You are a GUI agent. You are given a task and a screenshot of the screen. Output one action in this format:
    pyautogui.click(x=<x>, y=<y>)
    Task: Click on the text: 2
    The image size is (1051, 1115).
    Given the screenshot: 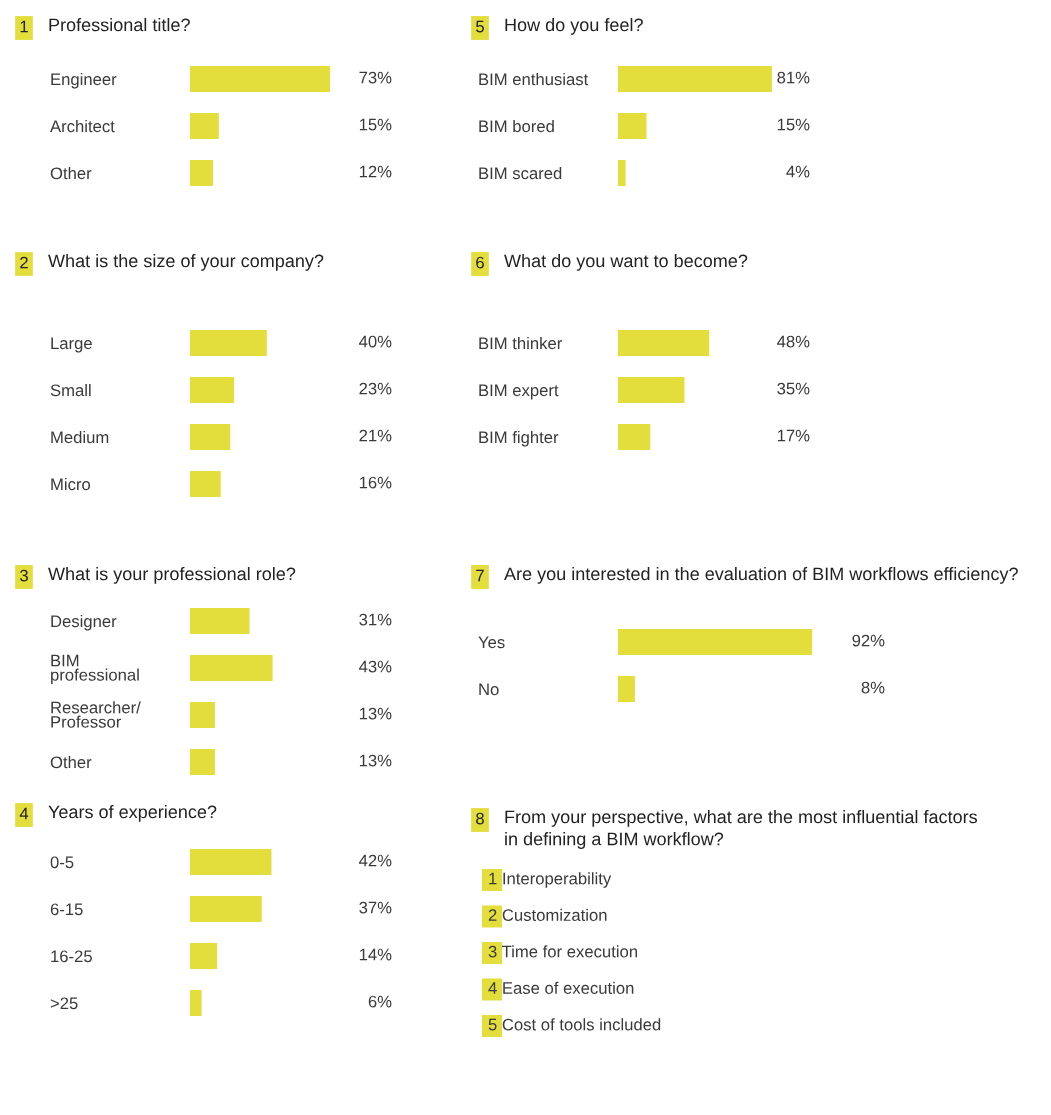 What is the action you would take?
    pyautogui.click(x=24, y=262)
    